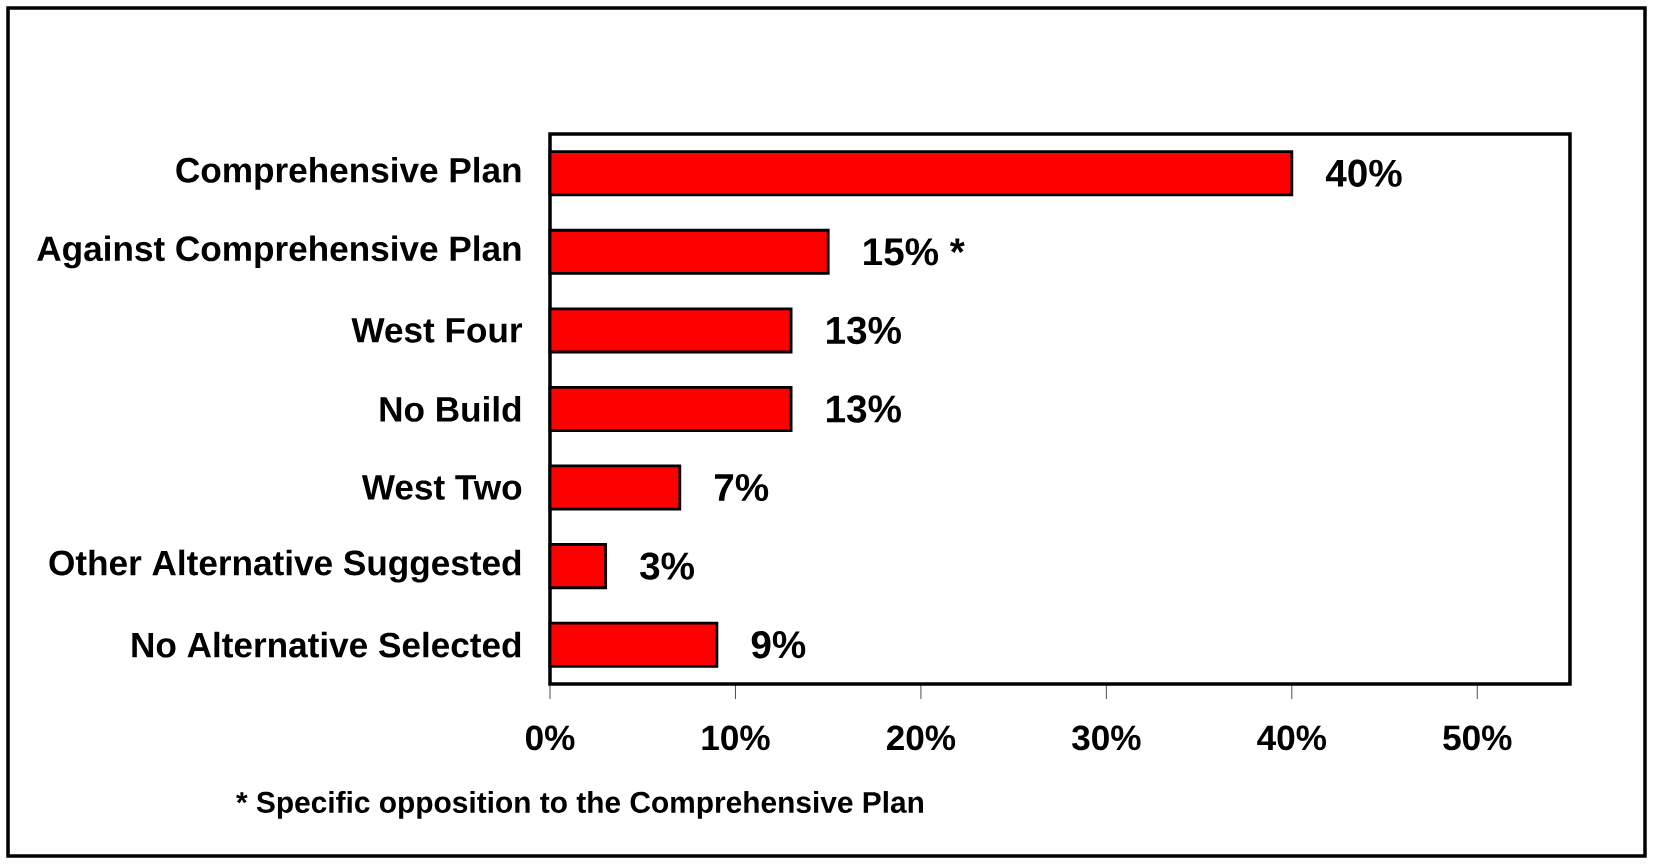  I want to click on x-tick-label: 10%, so click(736, 738).